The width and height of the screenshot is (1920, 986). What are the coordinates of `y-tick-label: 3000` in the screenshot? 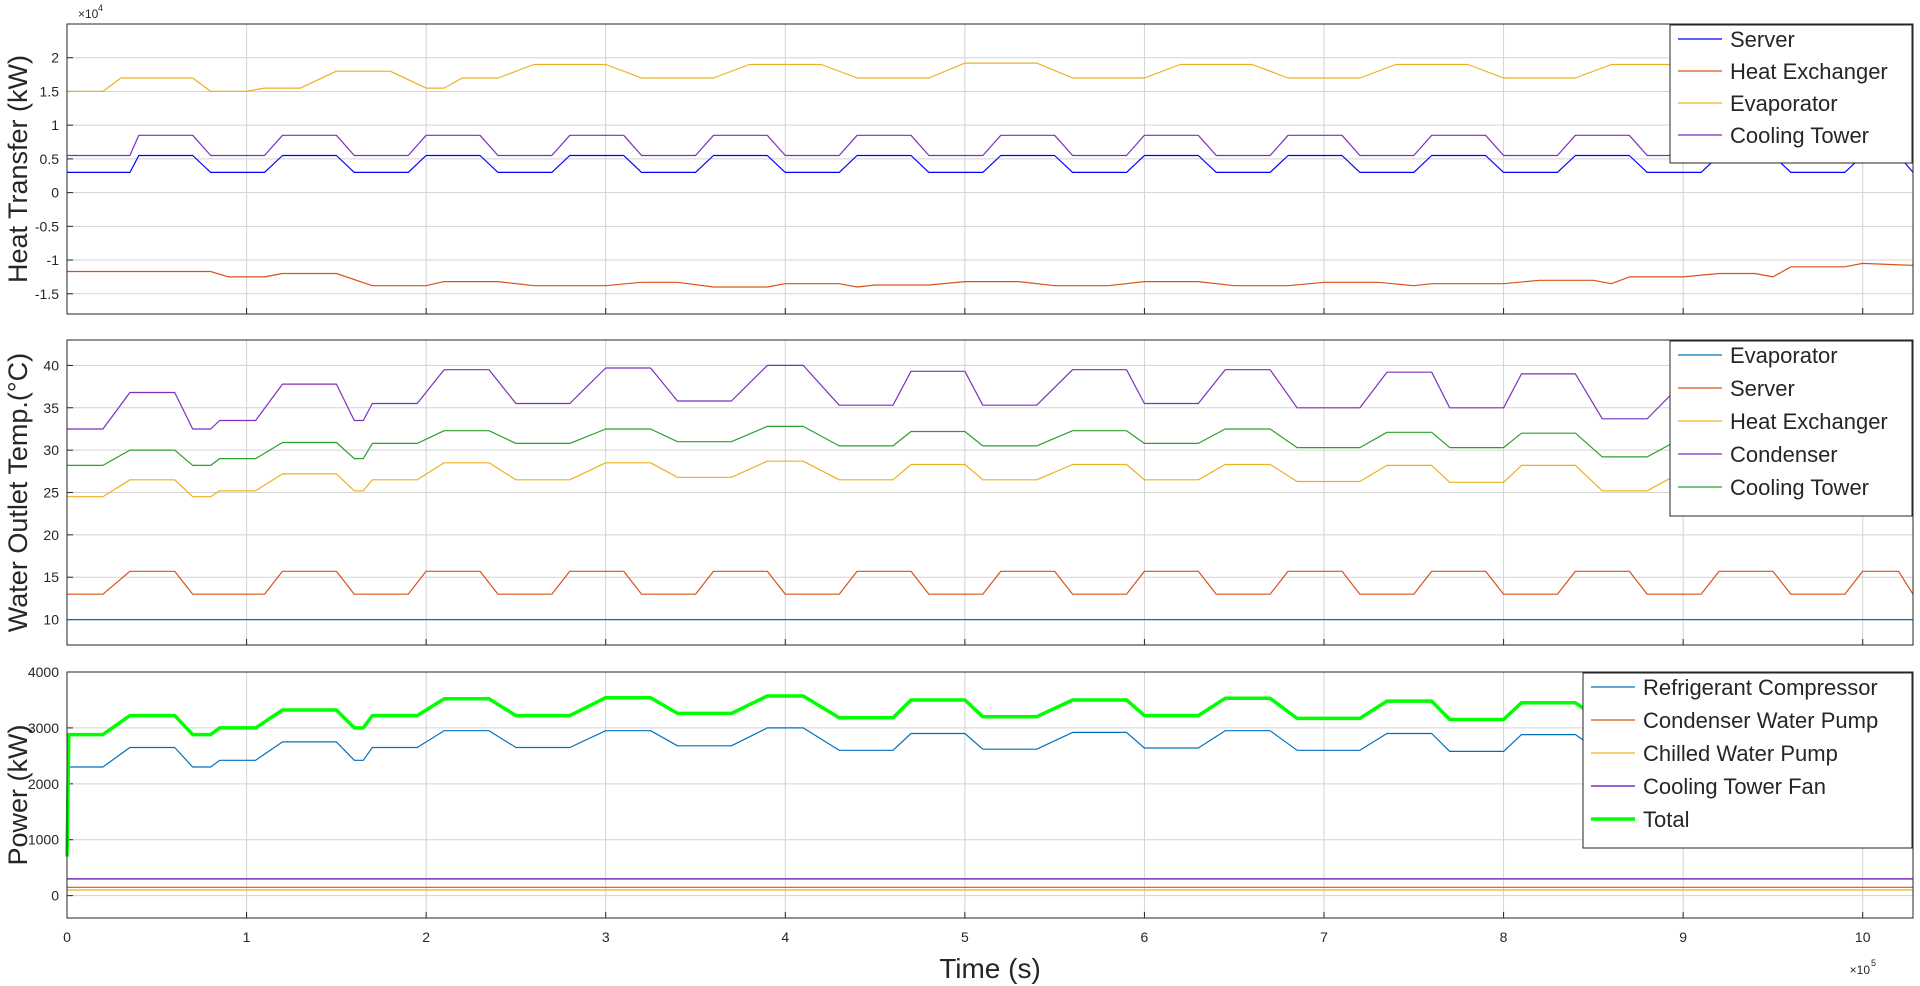 It's located at (43, 728).